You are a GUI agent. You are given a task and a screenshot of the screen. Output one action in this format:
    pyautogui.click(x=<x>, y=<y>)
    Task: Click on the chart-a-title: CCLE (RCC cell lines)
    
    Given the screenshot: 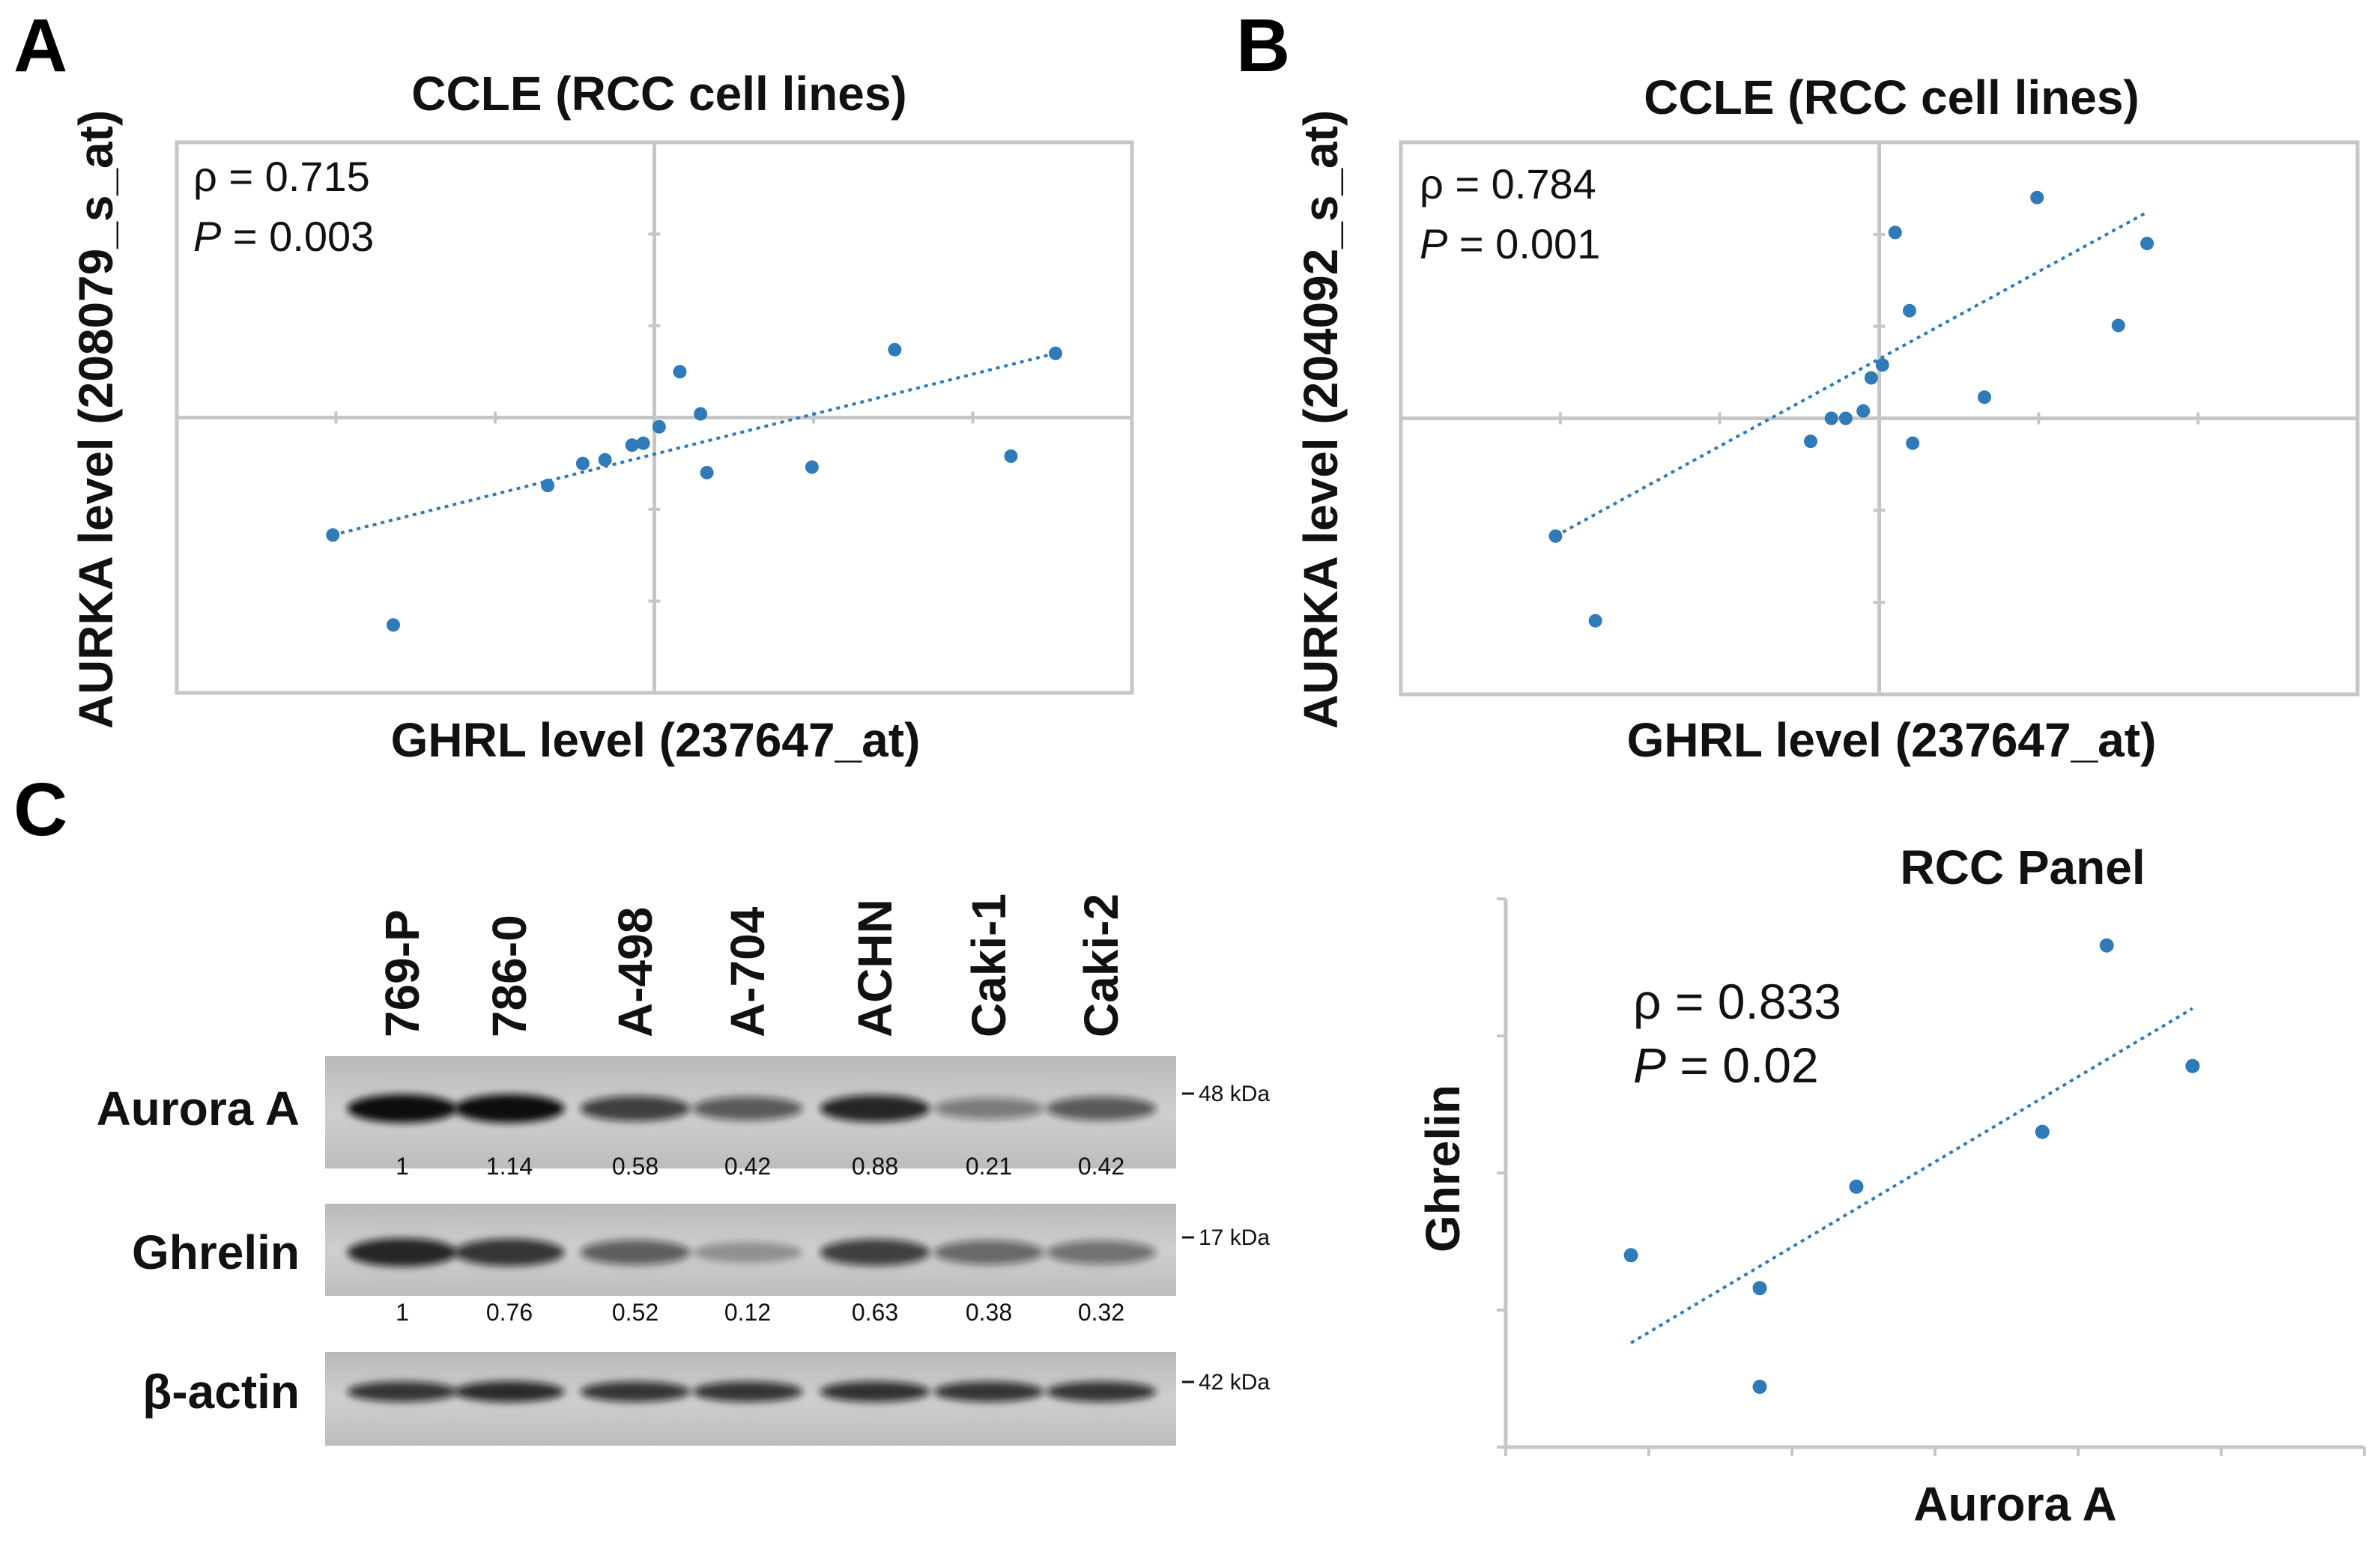 What is the action you would take?
    pyautogui.click(x=658, y=94)
    